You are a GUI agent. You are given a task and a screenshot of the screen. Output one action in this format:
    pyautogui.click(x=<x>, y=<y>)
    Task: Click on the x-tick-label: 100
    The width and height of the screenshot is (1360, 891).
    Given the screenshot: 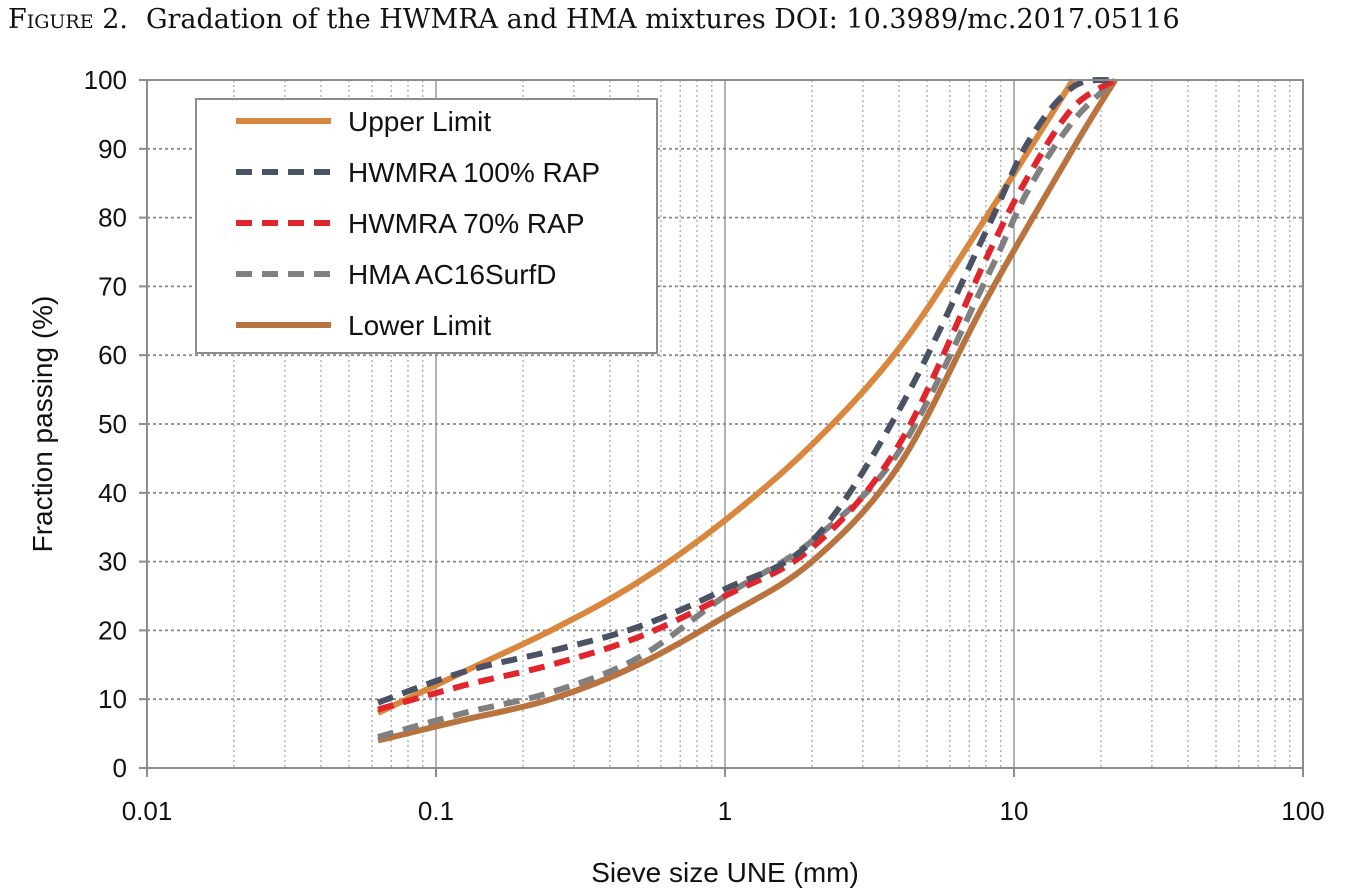 What is the action you would take?
    pyautogui.click(x=1302, y=811)
    